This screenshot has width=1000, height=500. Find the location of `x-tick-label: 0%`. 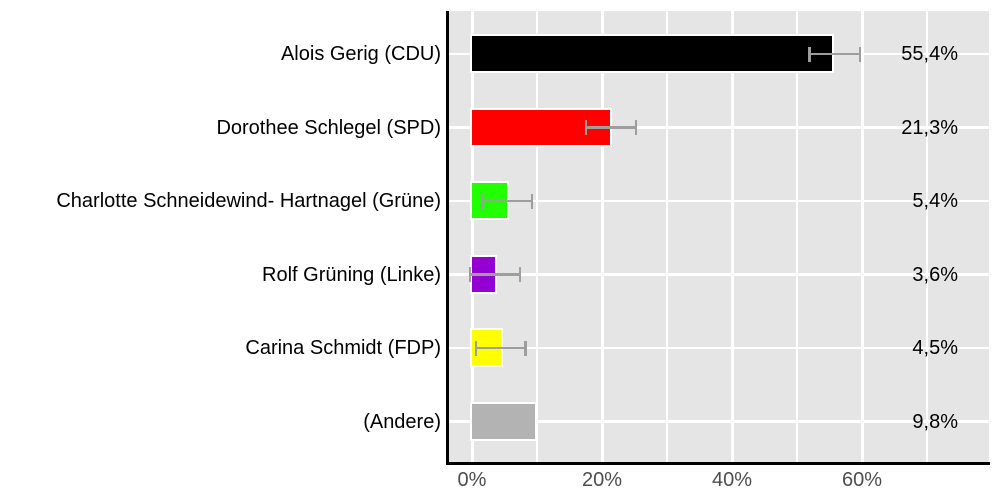

x-tick-label: 0% is located at coordinates (472, 480).